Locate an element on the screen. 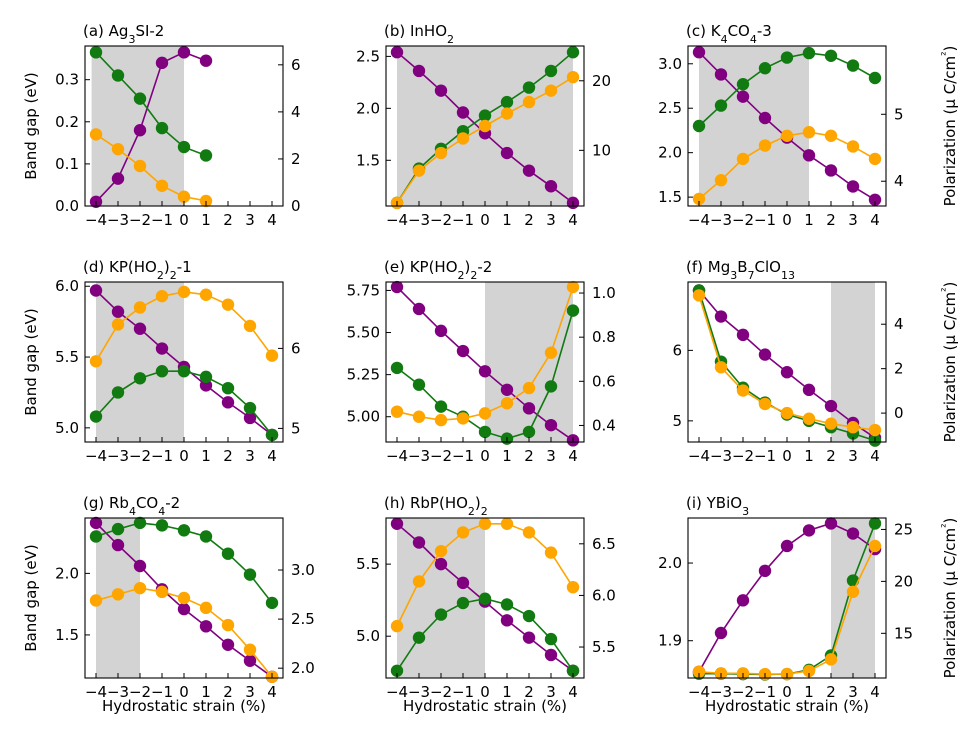  y-axis-label-left: Band gap (eV) is located at coordinates (31, 361).